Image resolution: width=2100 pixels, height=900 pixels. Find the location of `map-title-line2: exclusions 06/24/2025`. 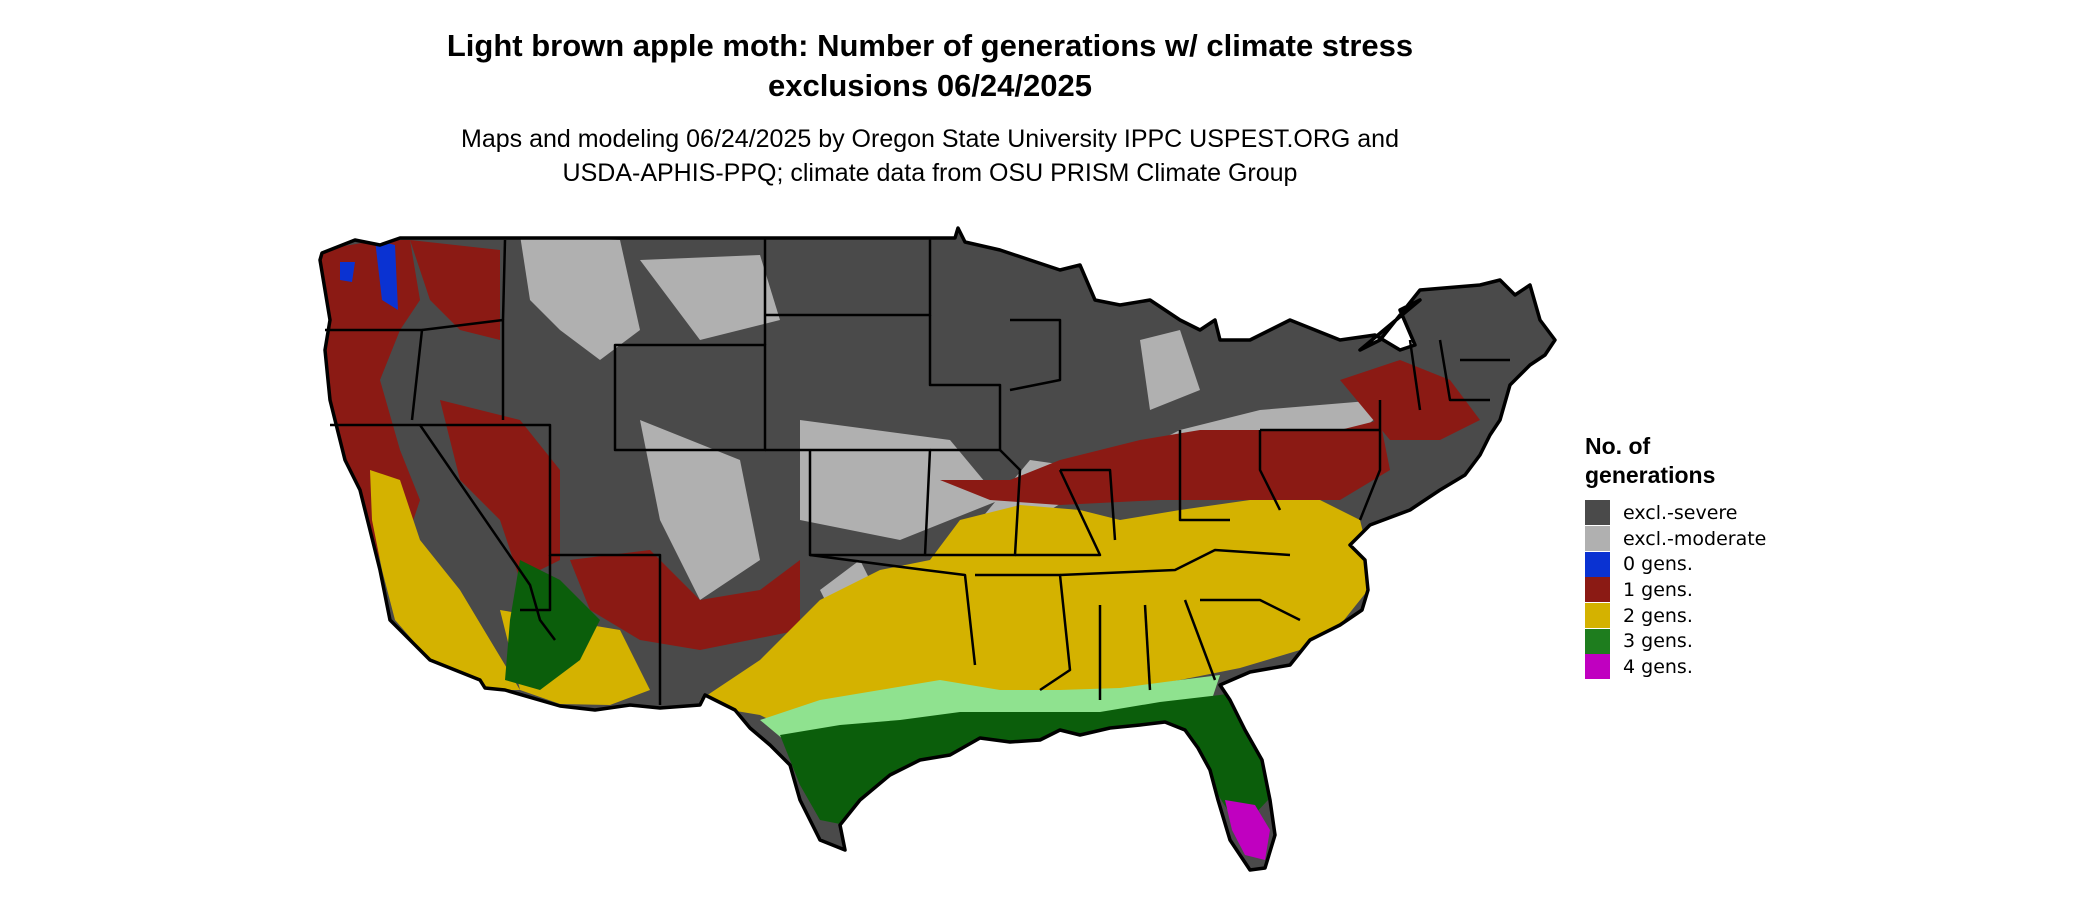

map-title-line2: exclusions 06/24/2025 is located at coordinates (929, 85).